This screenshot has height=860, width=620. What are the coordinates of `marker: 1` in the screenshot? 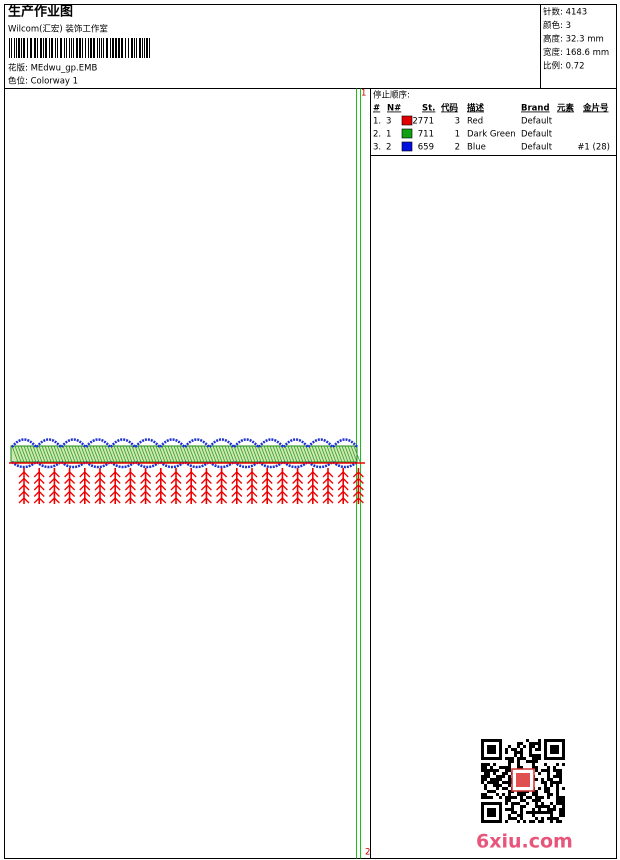 It's located at (363, 94).